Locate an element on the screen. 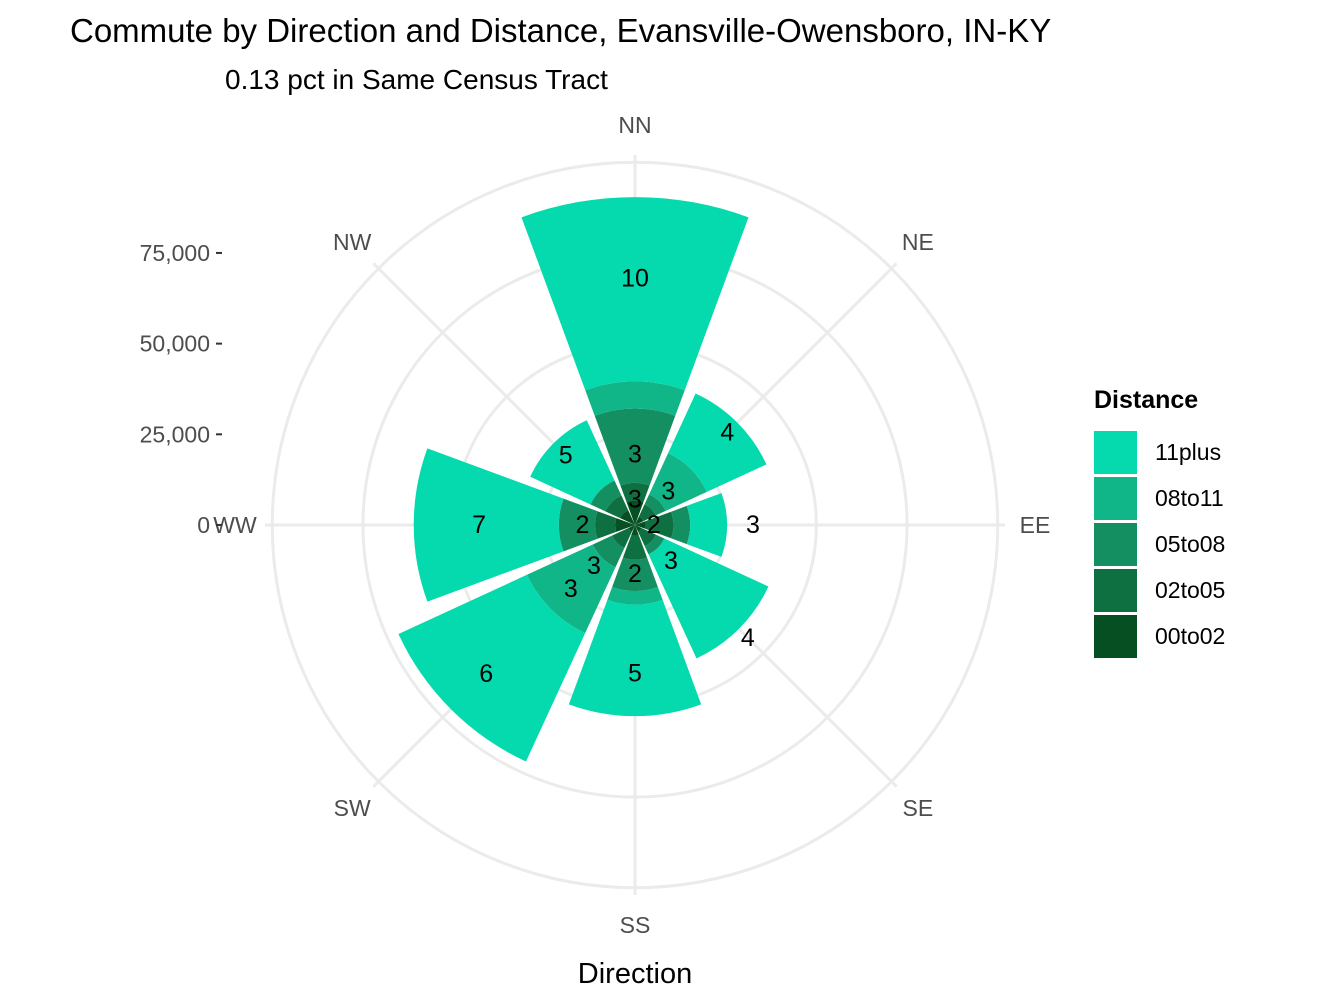 This screenshot has width=1344, height=1008. direction-label-nn: NN is located at coordinates (634, 125).